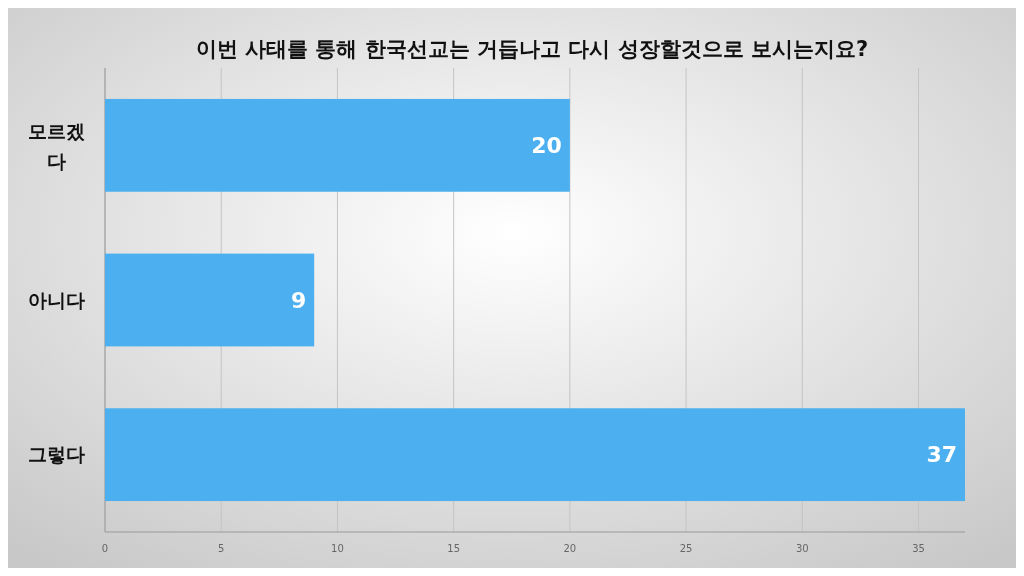 The image size is (1024, 576). What do you see at coordinates (941, 455) in the screenshot?
I see `data-label: 37` at bounding box center [941, 455].